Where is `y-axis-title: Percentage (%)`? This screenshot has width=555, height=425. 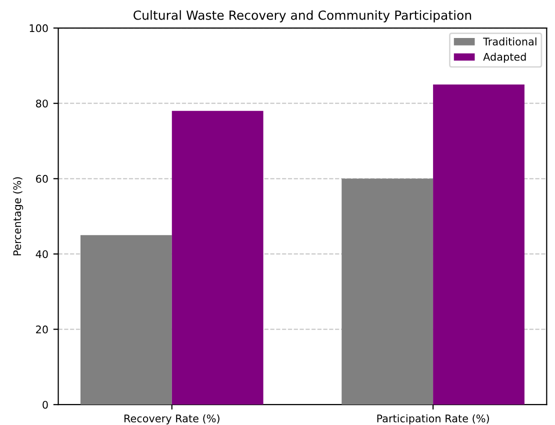
y-axis-title: Percentage (%) is located at coordinates (18, 216).